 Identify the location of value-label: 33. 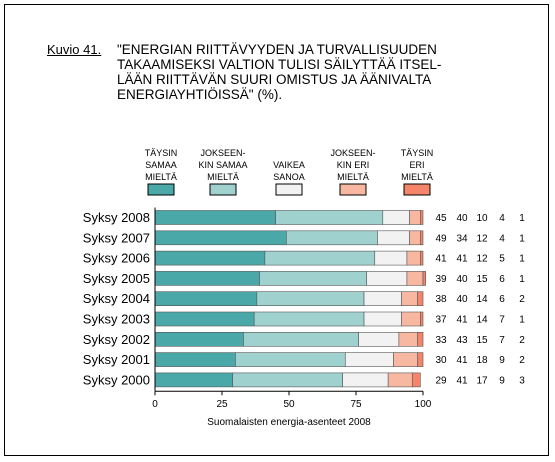
(441, 340).